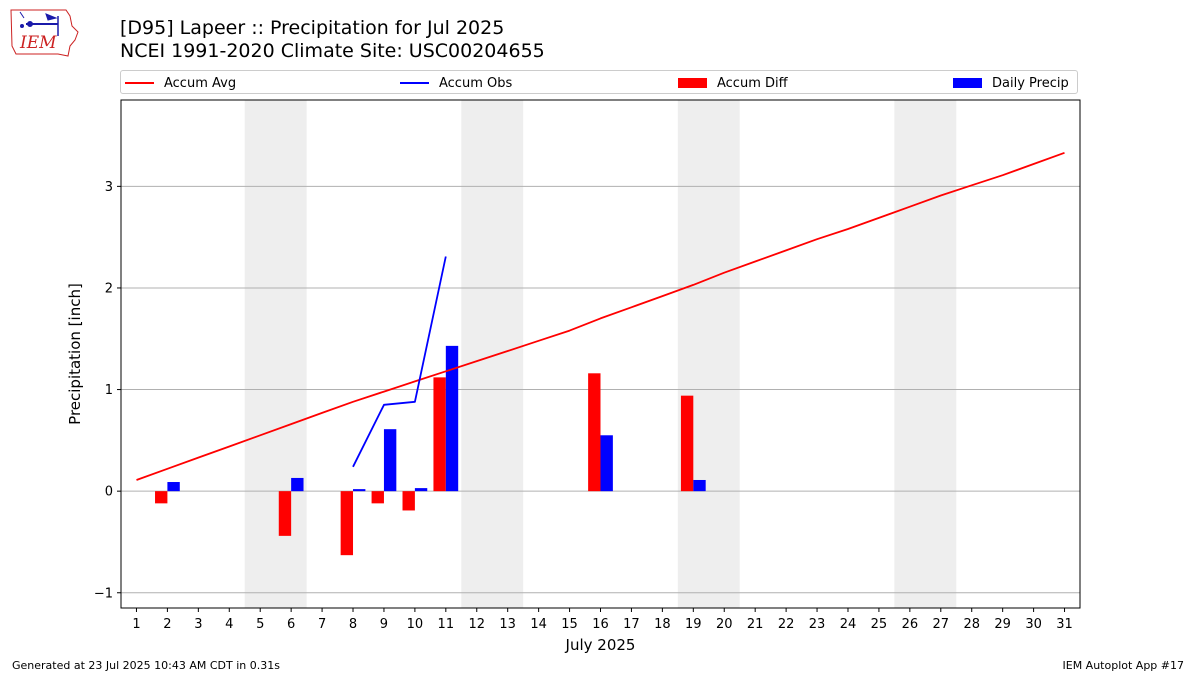 Image resolution: width=1200 pixels, height=675 pixels. I want to click on x-tick-label: 16, so click(600, 624).